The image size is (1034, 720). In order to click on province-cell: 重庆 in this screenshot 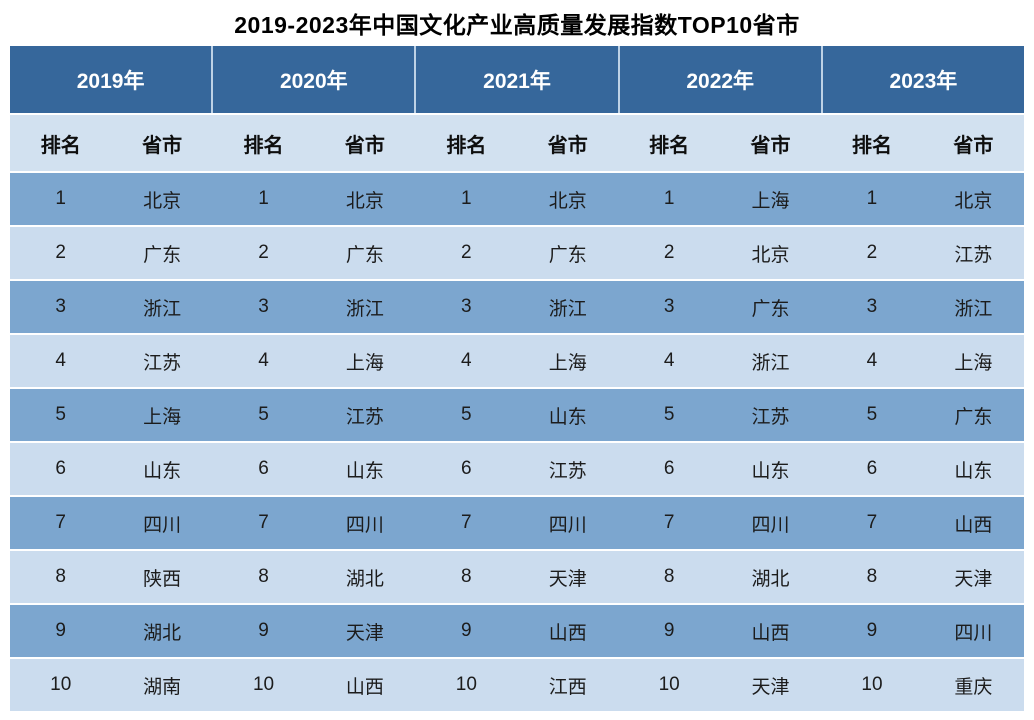, I will do `click(973, 687)`.